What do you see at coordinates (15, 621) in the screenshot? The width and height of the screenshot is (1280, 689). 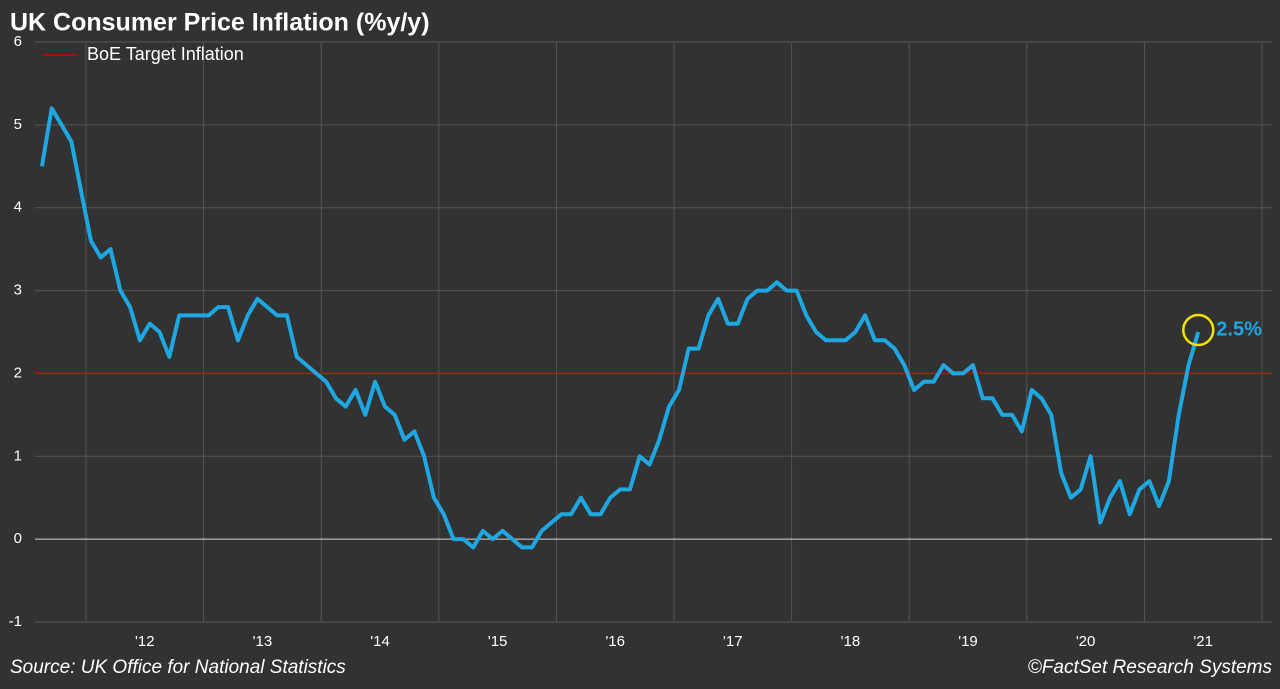 I see `y-tick-label: -1` at bounding box center [15, 621].